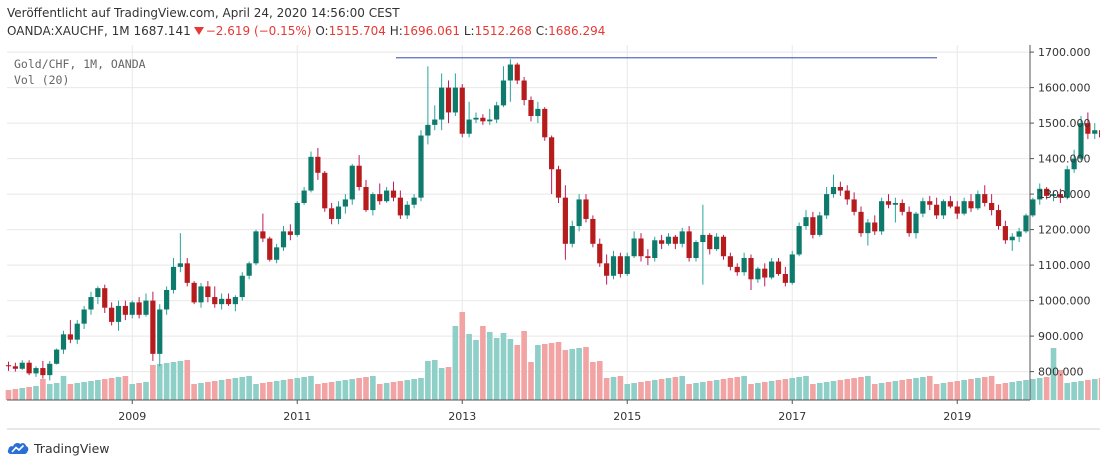  Describe the element at coordinates (258, 31) in the screenshot. I see `change-value: −2.619 (−0.15%)` at that location.